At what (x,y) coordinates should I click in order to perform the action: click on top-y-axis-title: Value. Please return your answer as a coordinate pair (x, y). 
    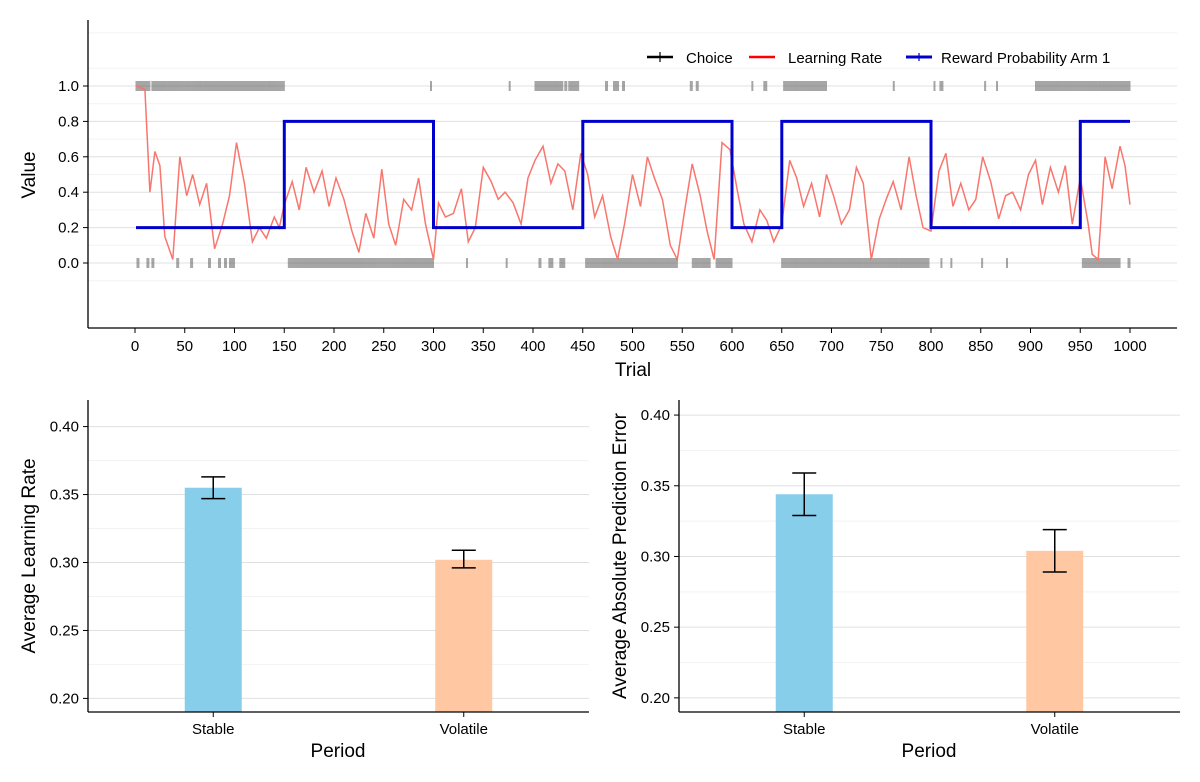
    Looking at the image, I should click on (29, 174).